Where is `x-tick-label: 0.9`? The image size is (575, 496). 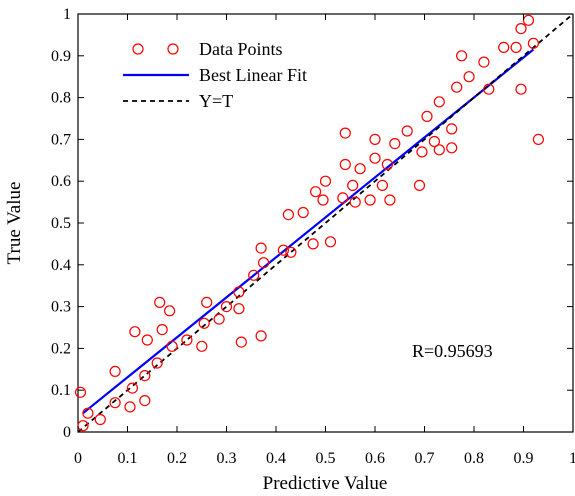 x-tick-label: 0.9 is located at coordinates (524, 458).